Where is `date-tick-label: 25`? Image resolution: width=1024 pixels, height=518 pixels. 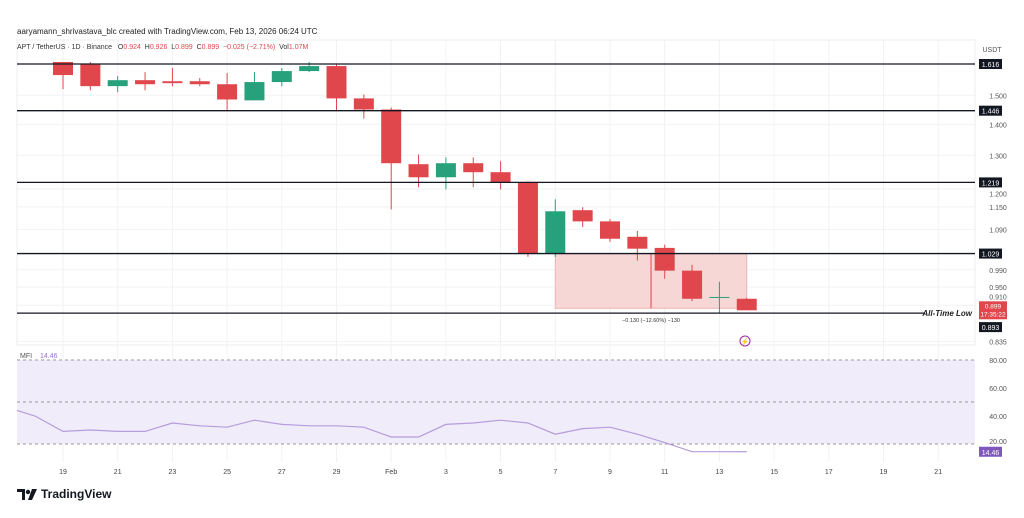 date-tick-label: 25 is located at coordinates (227, 472).